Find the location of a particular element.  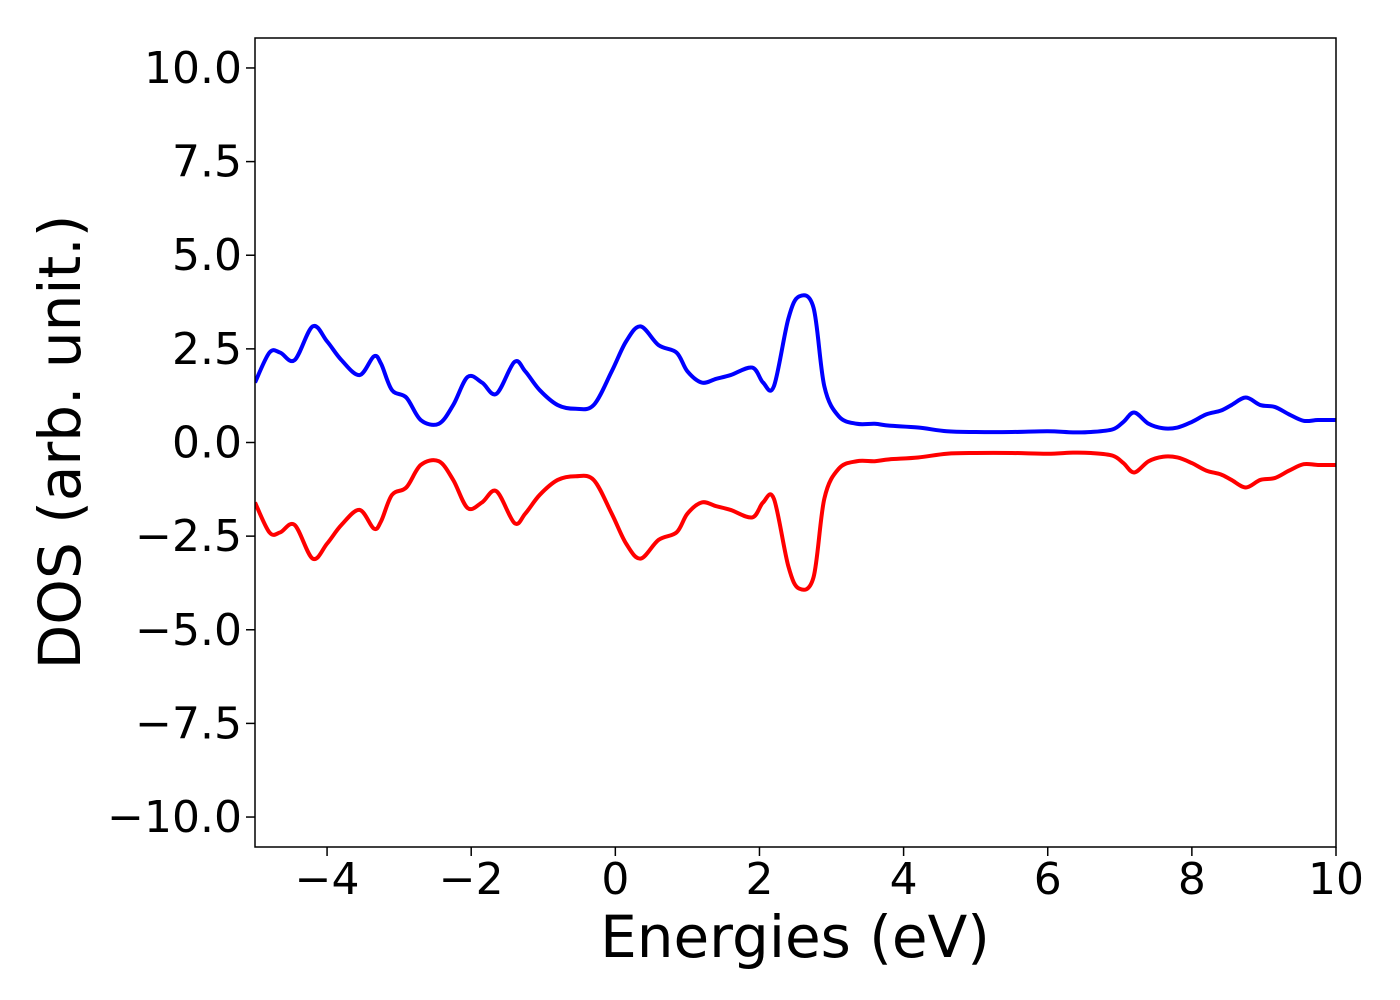

y-tick-label: 0.0 is located at coordinates (207, 443).